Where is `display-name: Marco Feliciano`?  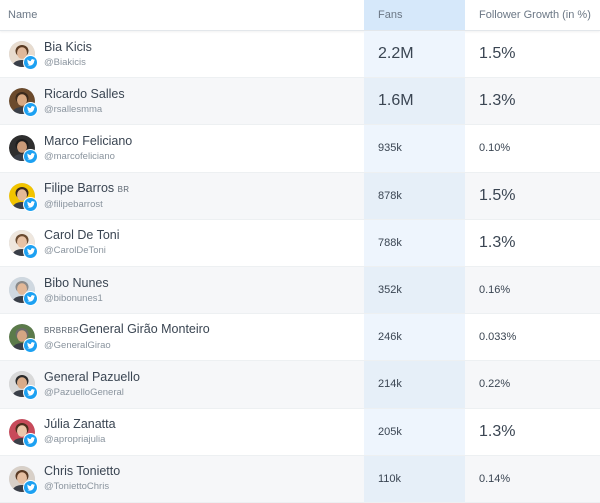
display-name: Marco Feliciano is located at coordinates (88, 141).